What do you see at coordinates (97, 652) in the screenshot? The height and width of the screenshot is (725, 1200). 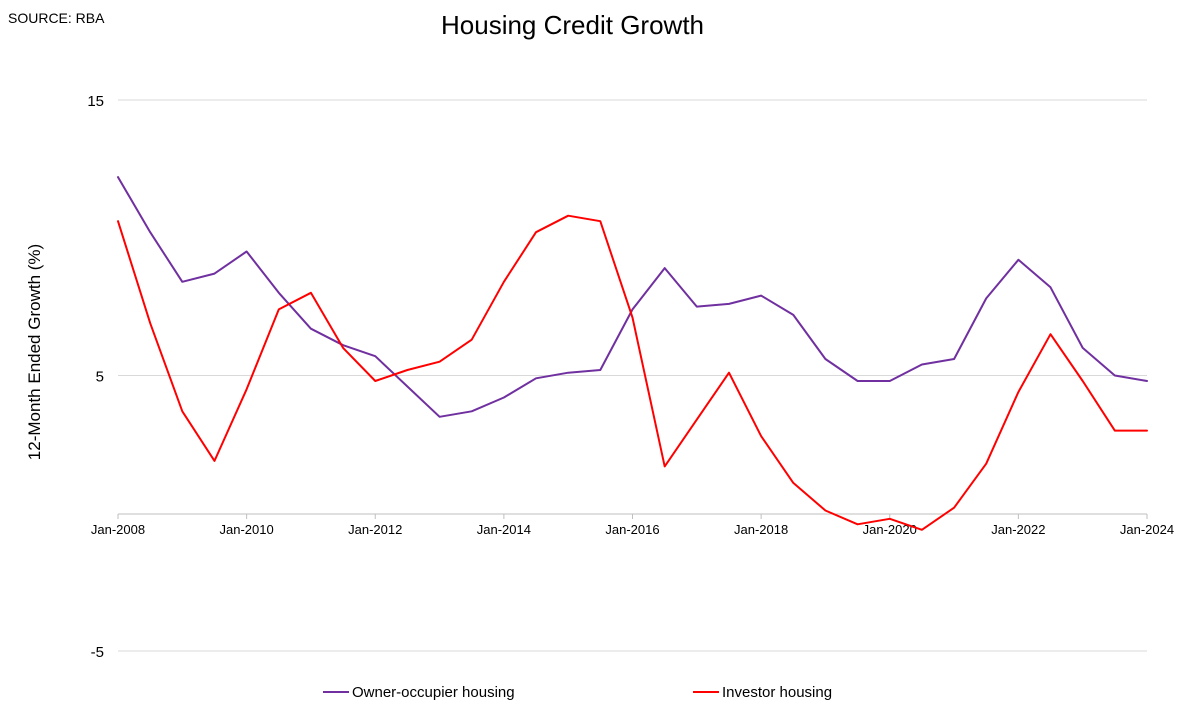 I see `y-tick-label: -5` at bounding box center [97, 652].